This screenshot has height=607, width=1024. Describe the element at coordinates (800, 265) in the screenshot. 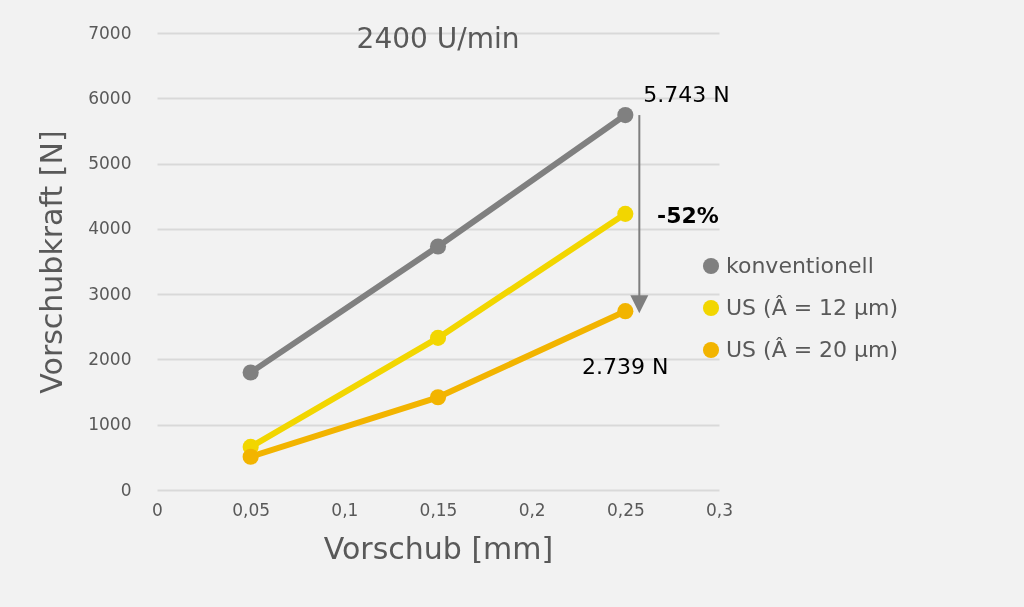

I see `legend-label: konventionell` at that location.